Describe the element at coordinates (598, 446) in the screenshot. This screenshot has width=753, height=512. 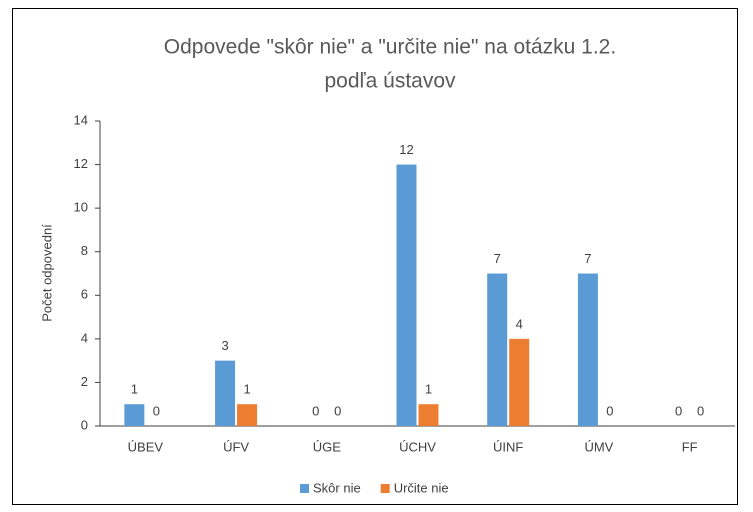
I see `x-tick-label: ÚMV` at that location.